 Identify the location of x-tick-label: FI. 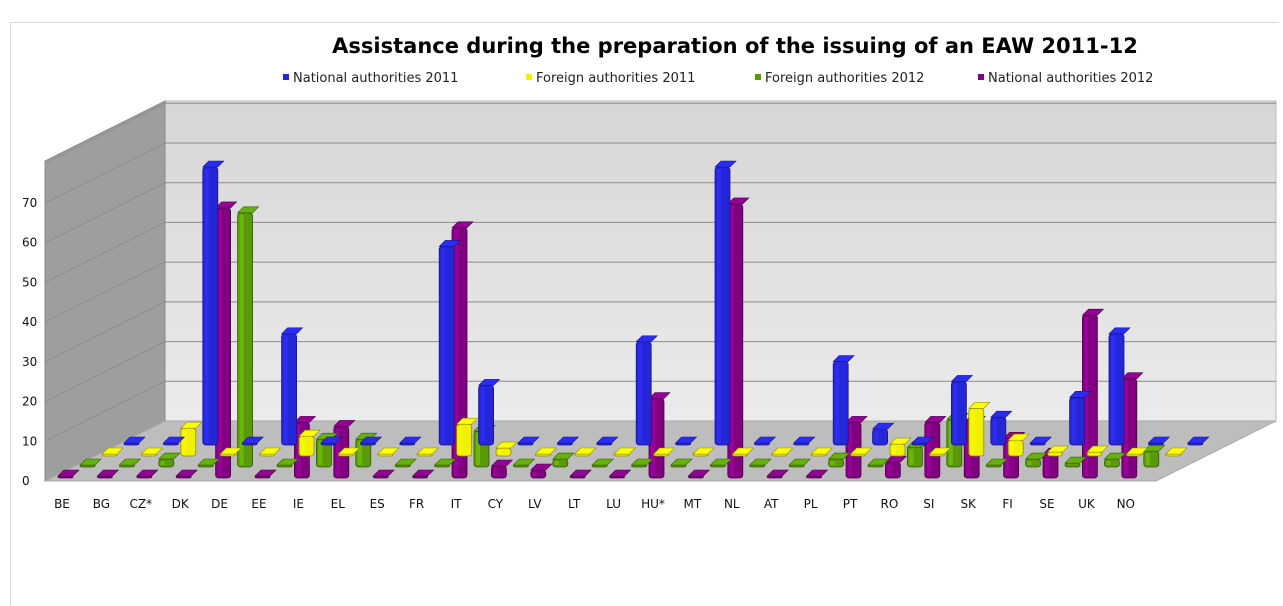
(1007, 504).